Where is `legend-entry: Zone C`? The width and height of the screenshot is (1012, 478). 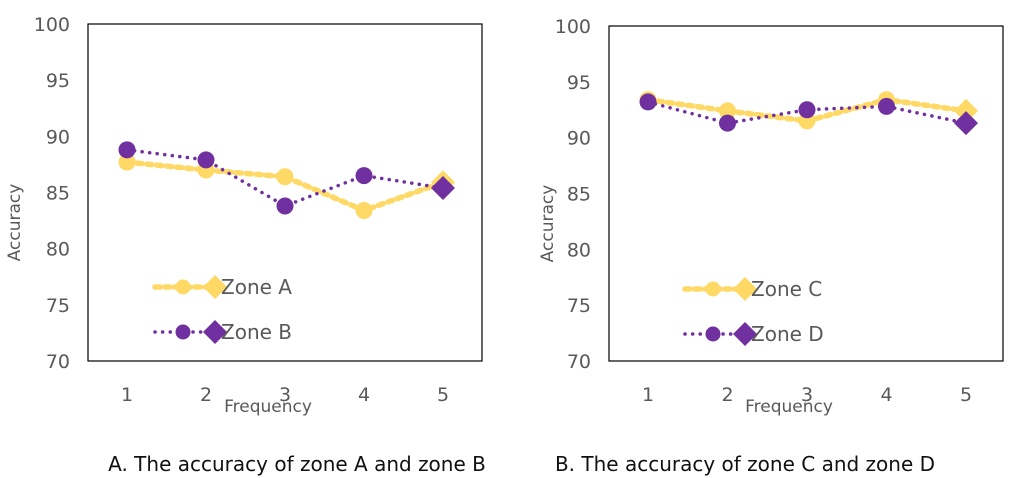 legend-entry: Zone C is located at coordinates (752, 289).